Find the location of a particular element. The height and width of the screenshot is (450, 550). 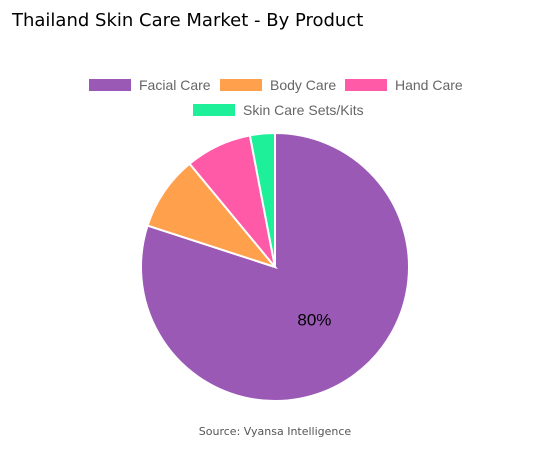

legend-item-hand-care: Hand Care is located at coordinates (404, 85).